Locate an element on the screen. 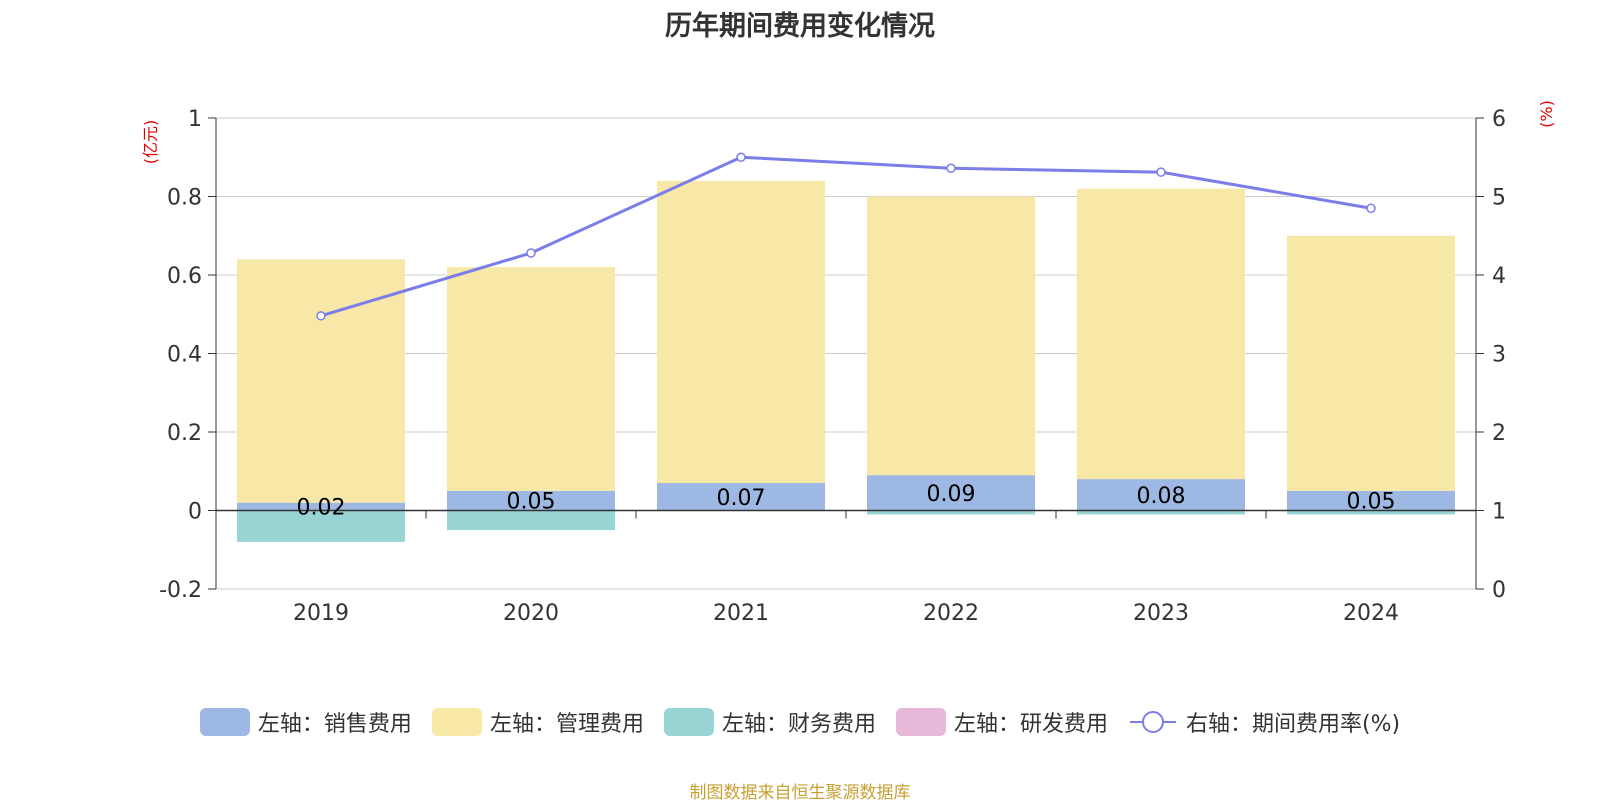  legend-label-rate: 右轴：期间费用率(%) is located at coordinates (1293, 724).